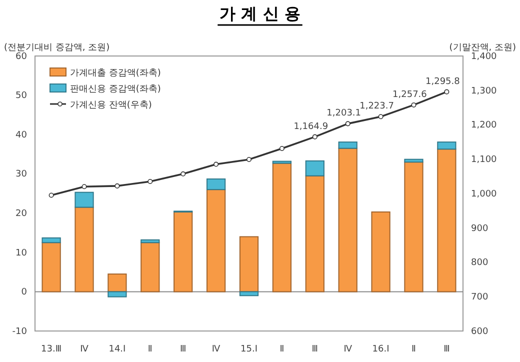 The image size is (520, 362). I want to click on x-tick-label: 15.Ⅰ, so click(249, 349).